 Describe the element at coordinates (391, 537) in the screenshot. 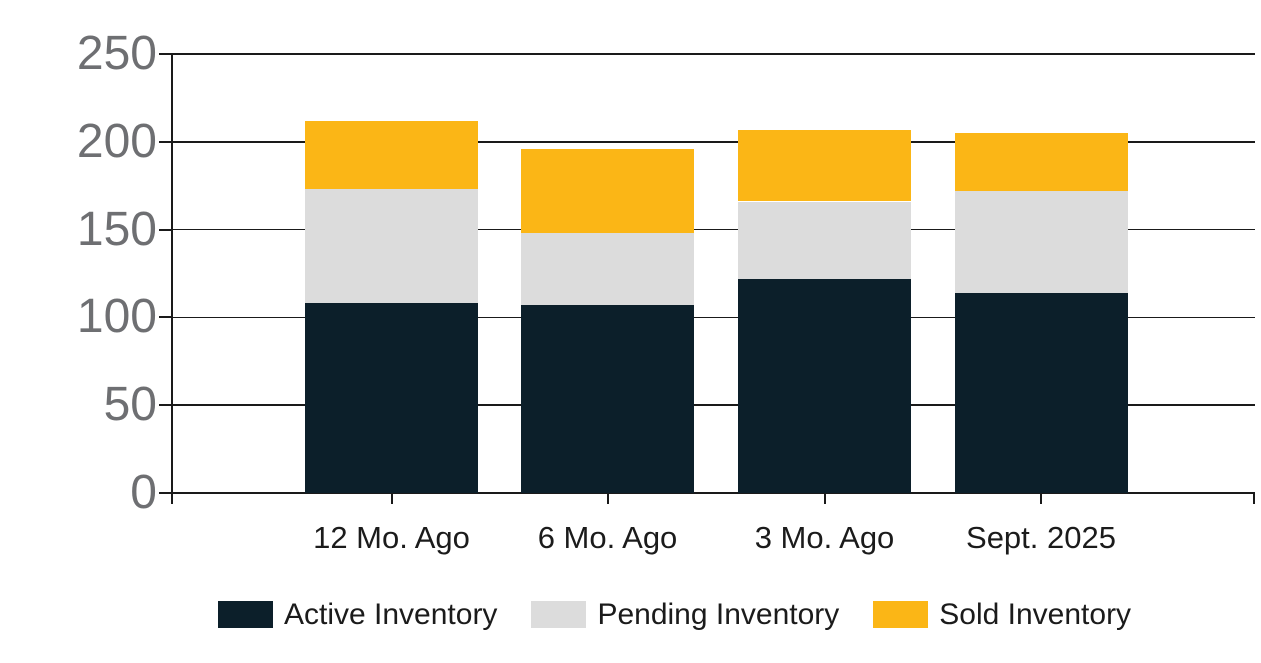

I see `x-axis-category-label: 12 Mo. Ago` at that location.